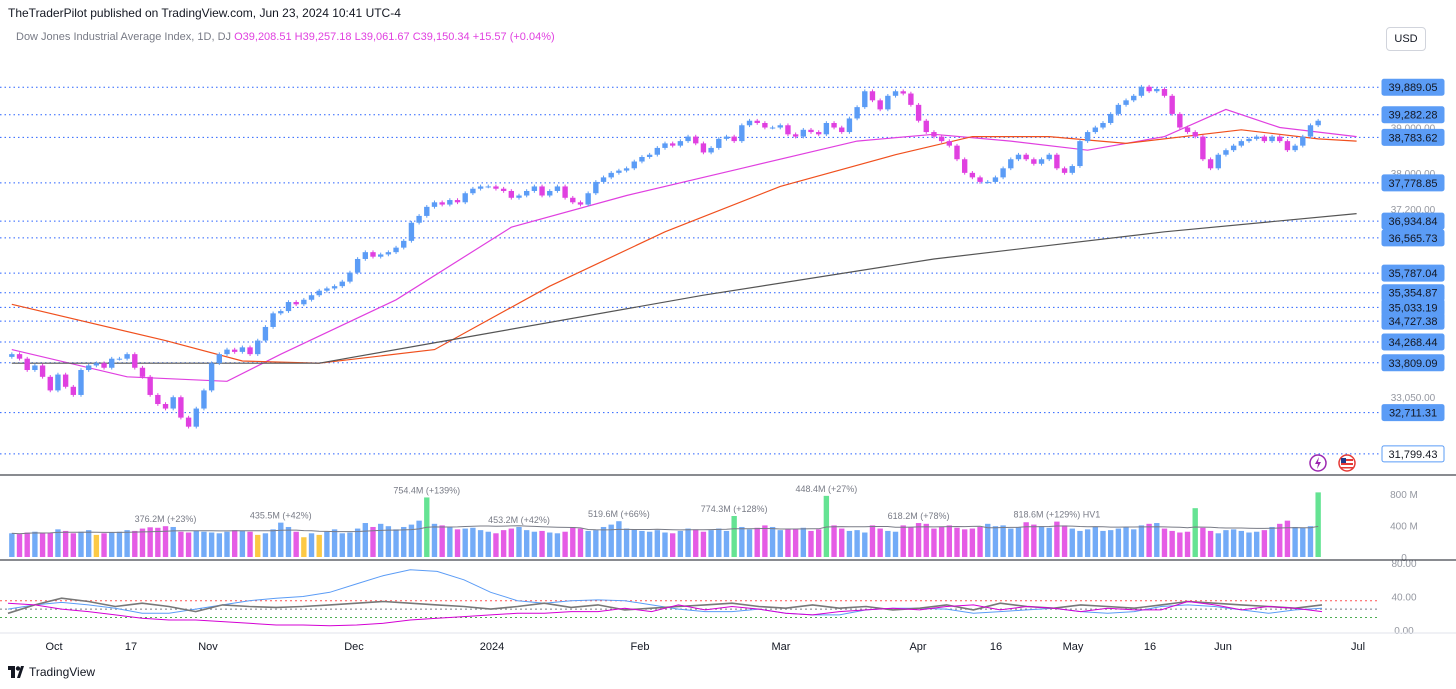 The height and width of the screenshot is (689, 1456). I want to click on price-level-label: 33,809.09, so click(1413, 363).